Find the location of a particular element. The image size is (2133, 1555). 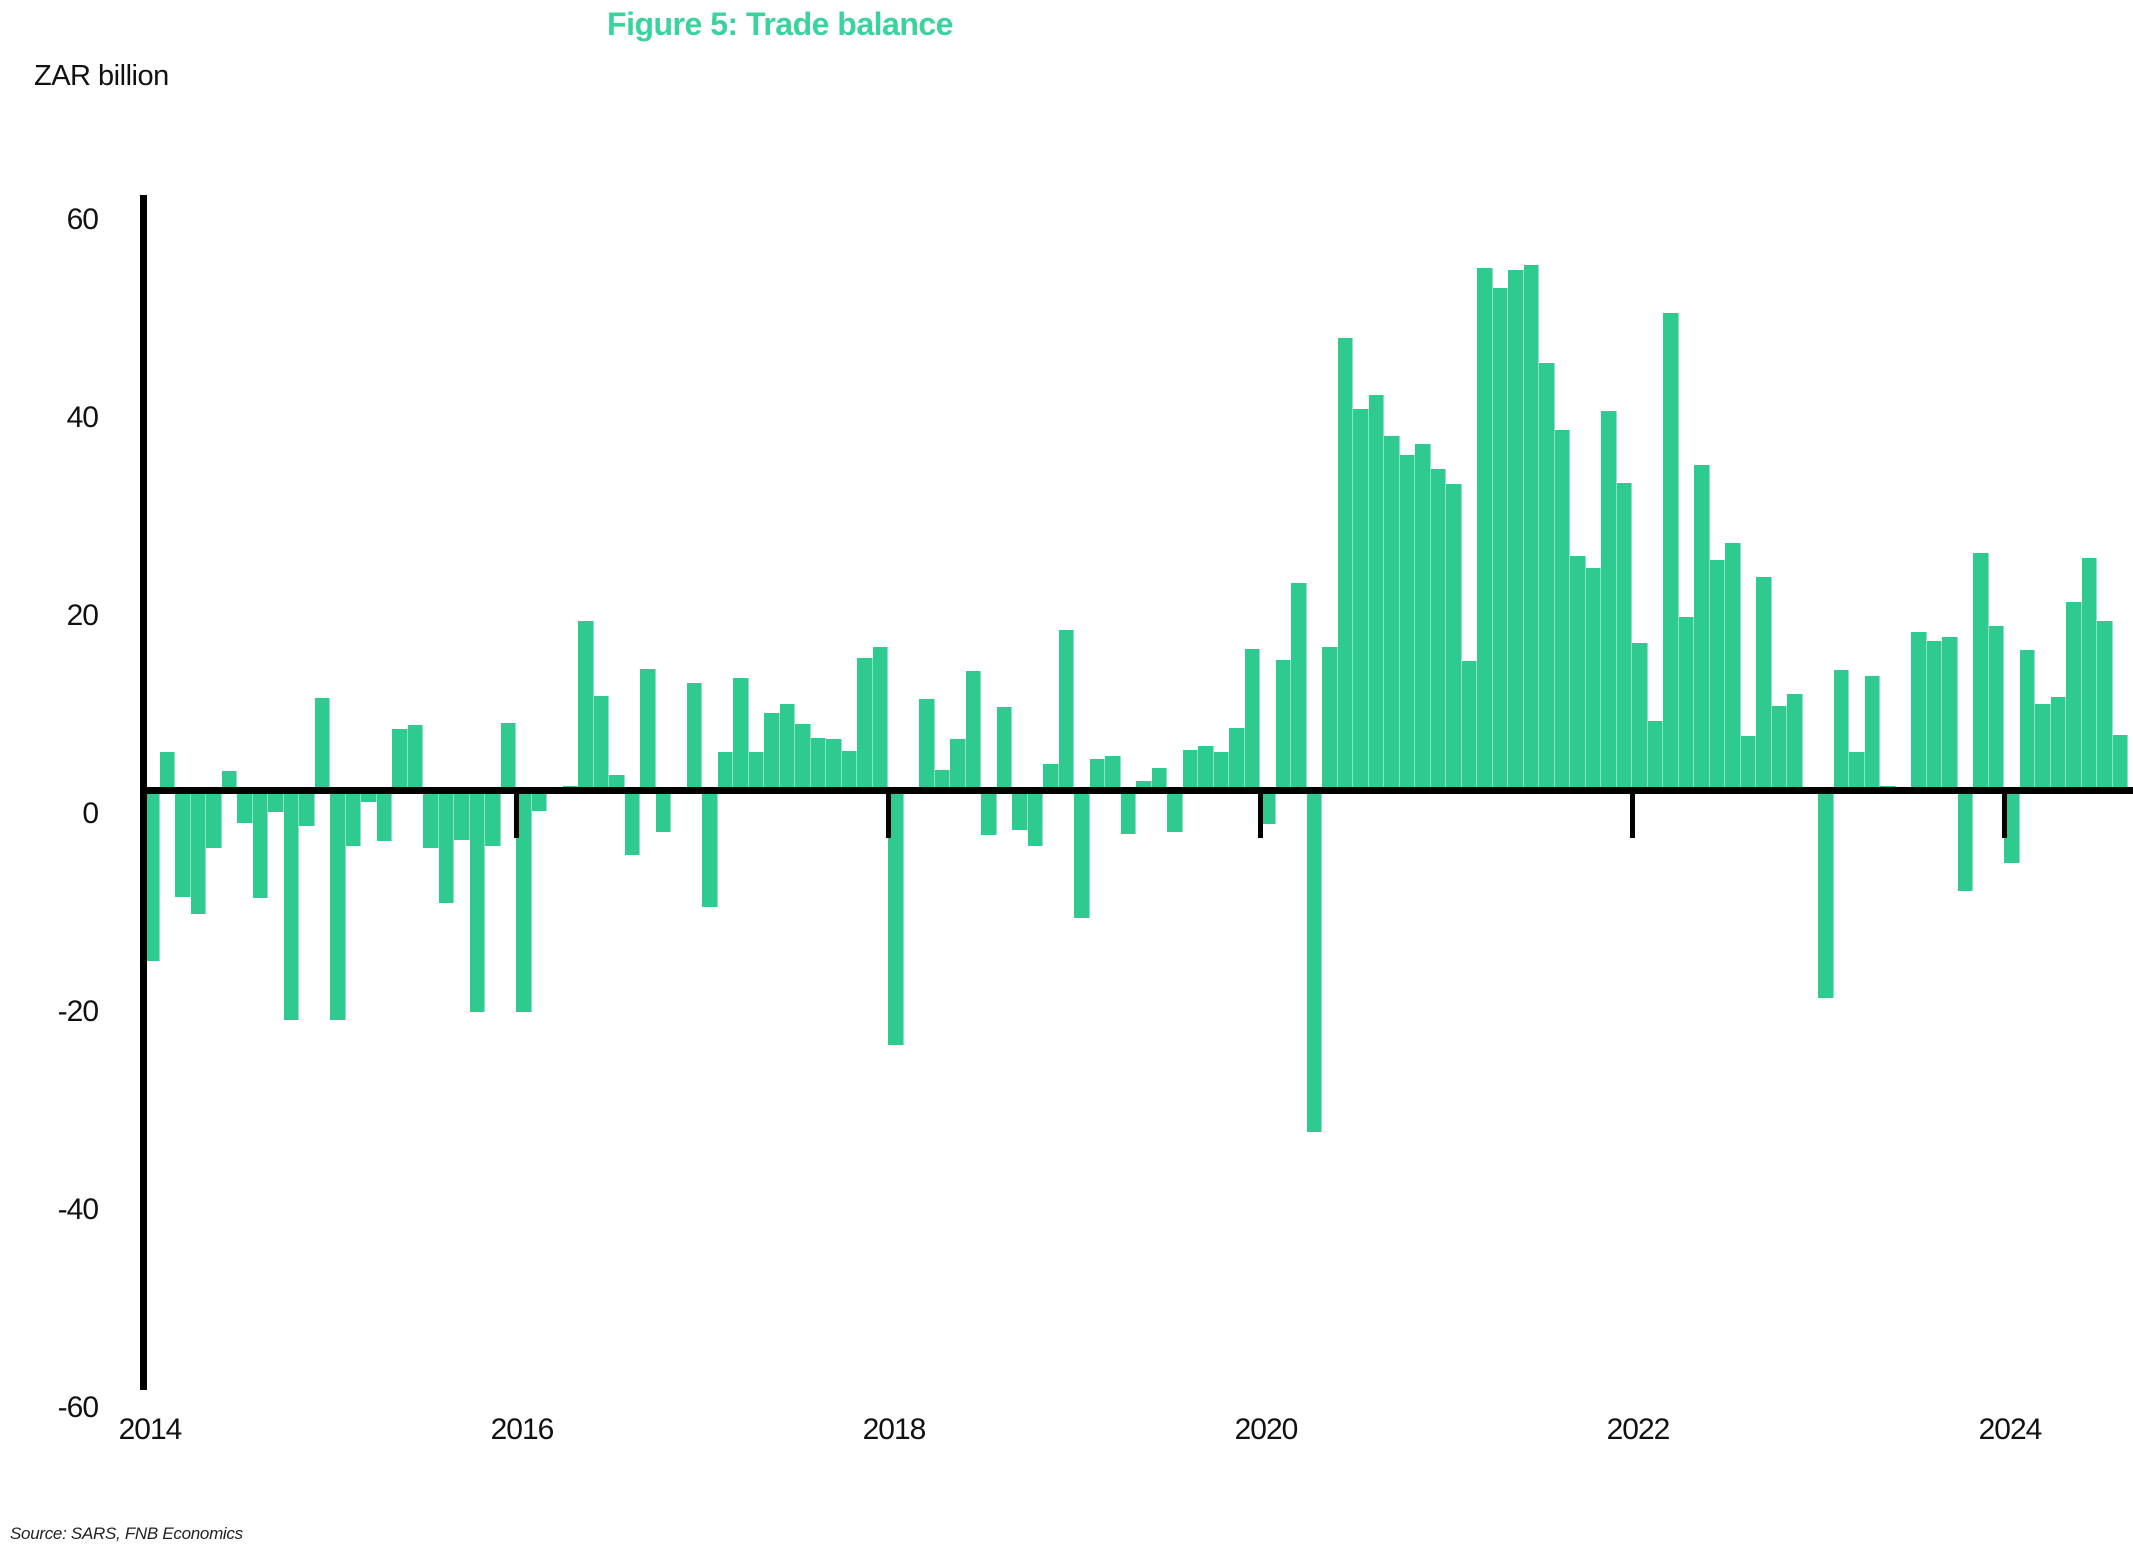

x-tick-2014 is located at coordinates (144, 814).